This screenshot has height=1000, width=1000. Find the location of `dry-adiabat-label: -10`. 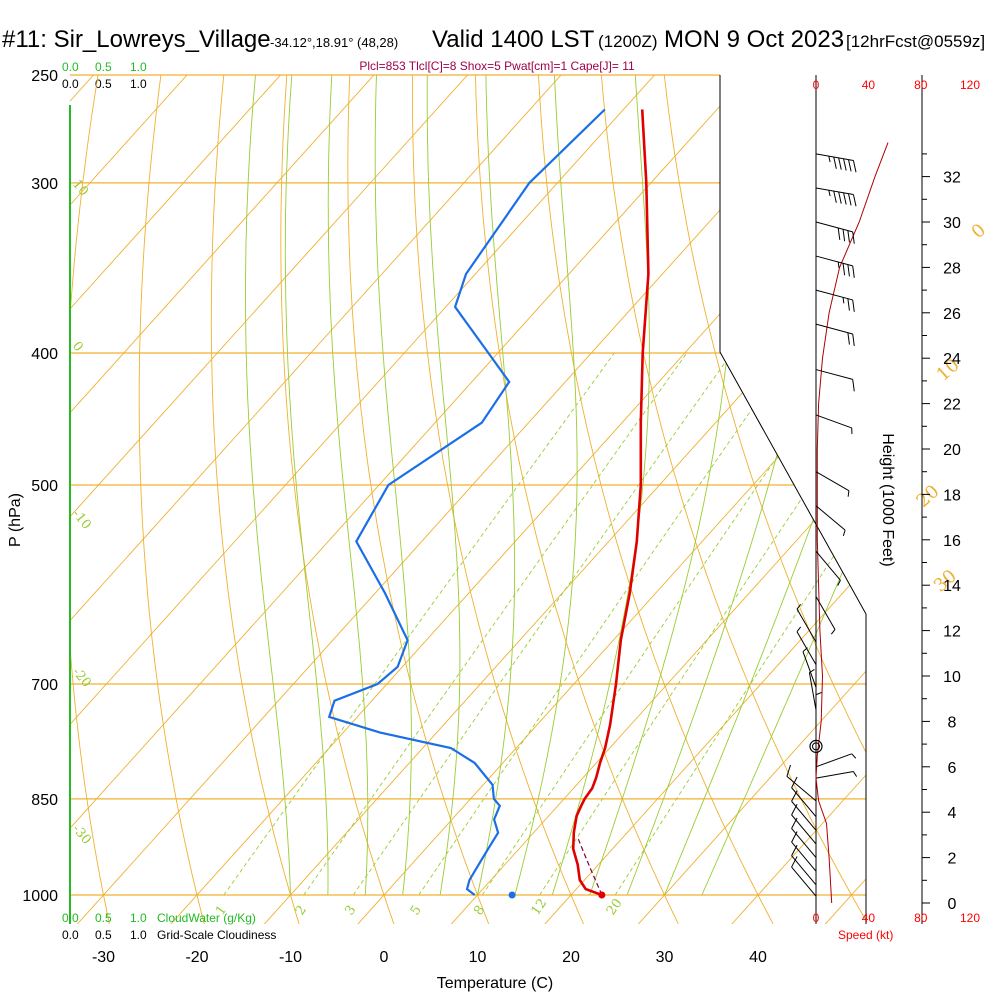

dry-adiabat-label: -10 is located at coordinates (81, 520).